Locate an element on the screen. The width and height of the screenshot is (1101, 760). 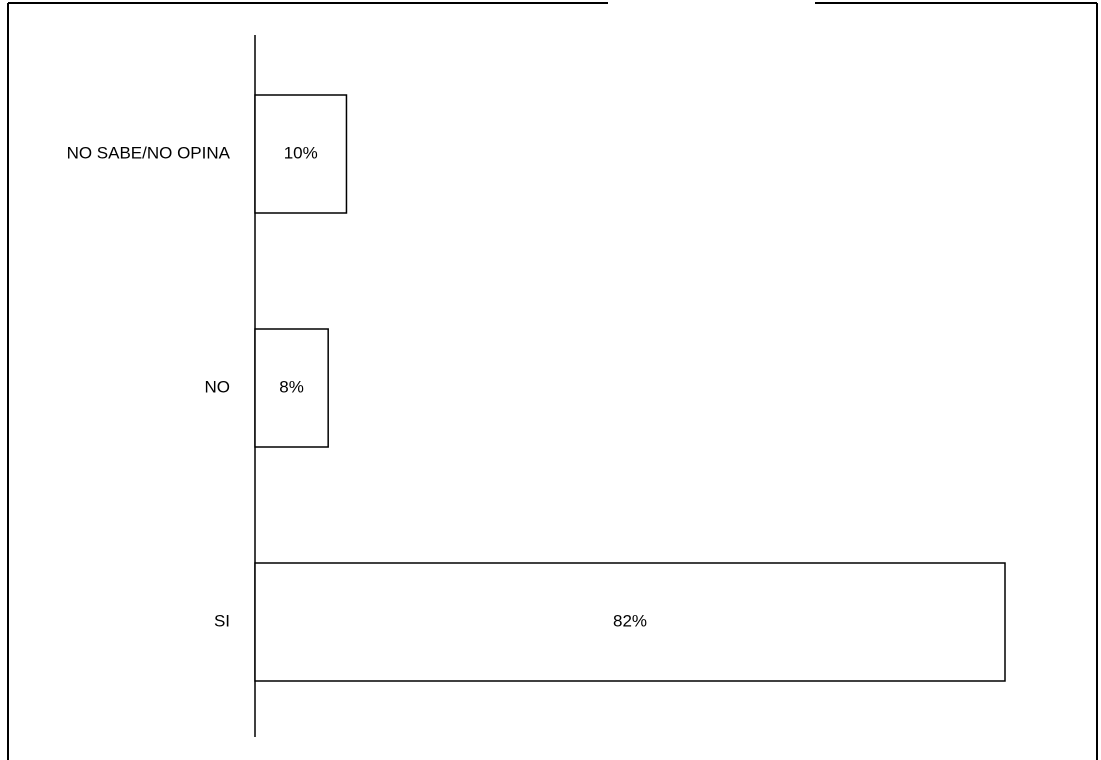
data-label-0: 10% is located at coordinates (301, 152).